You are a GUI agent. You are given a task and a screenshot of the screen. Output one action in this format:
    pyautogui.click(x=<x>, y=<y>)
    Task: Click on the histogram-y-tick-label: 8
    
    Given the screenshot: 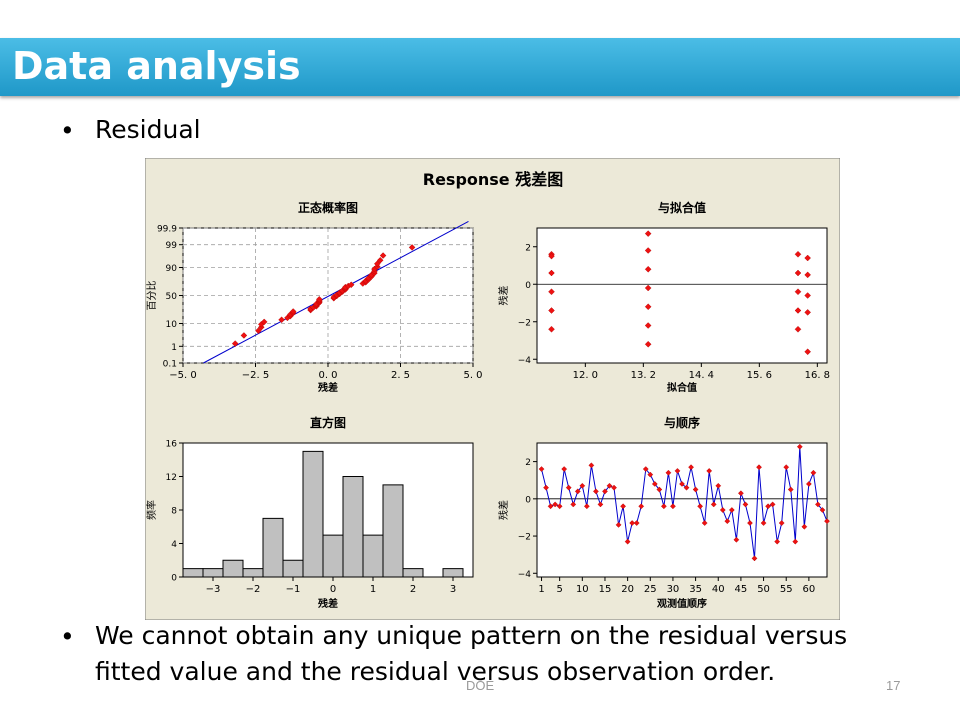 What is the action you would take?
    pyautogui.click(x=174, y=512)
    